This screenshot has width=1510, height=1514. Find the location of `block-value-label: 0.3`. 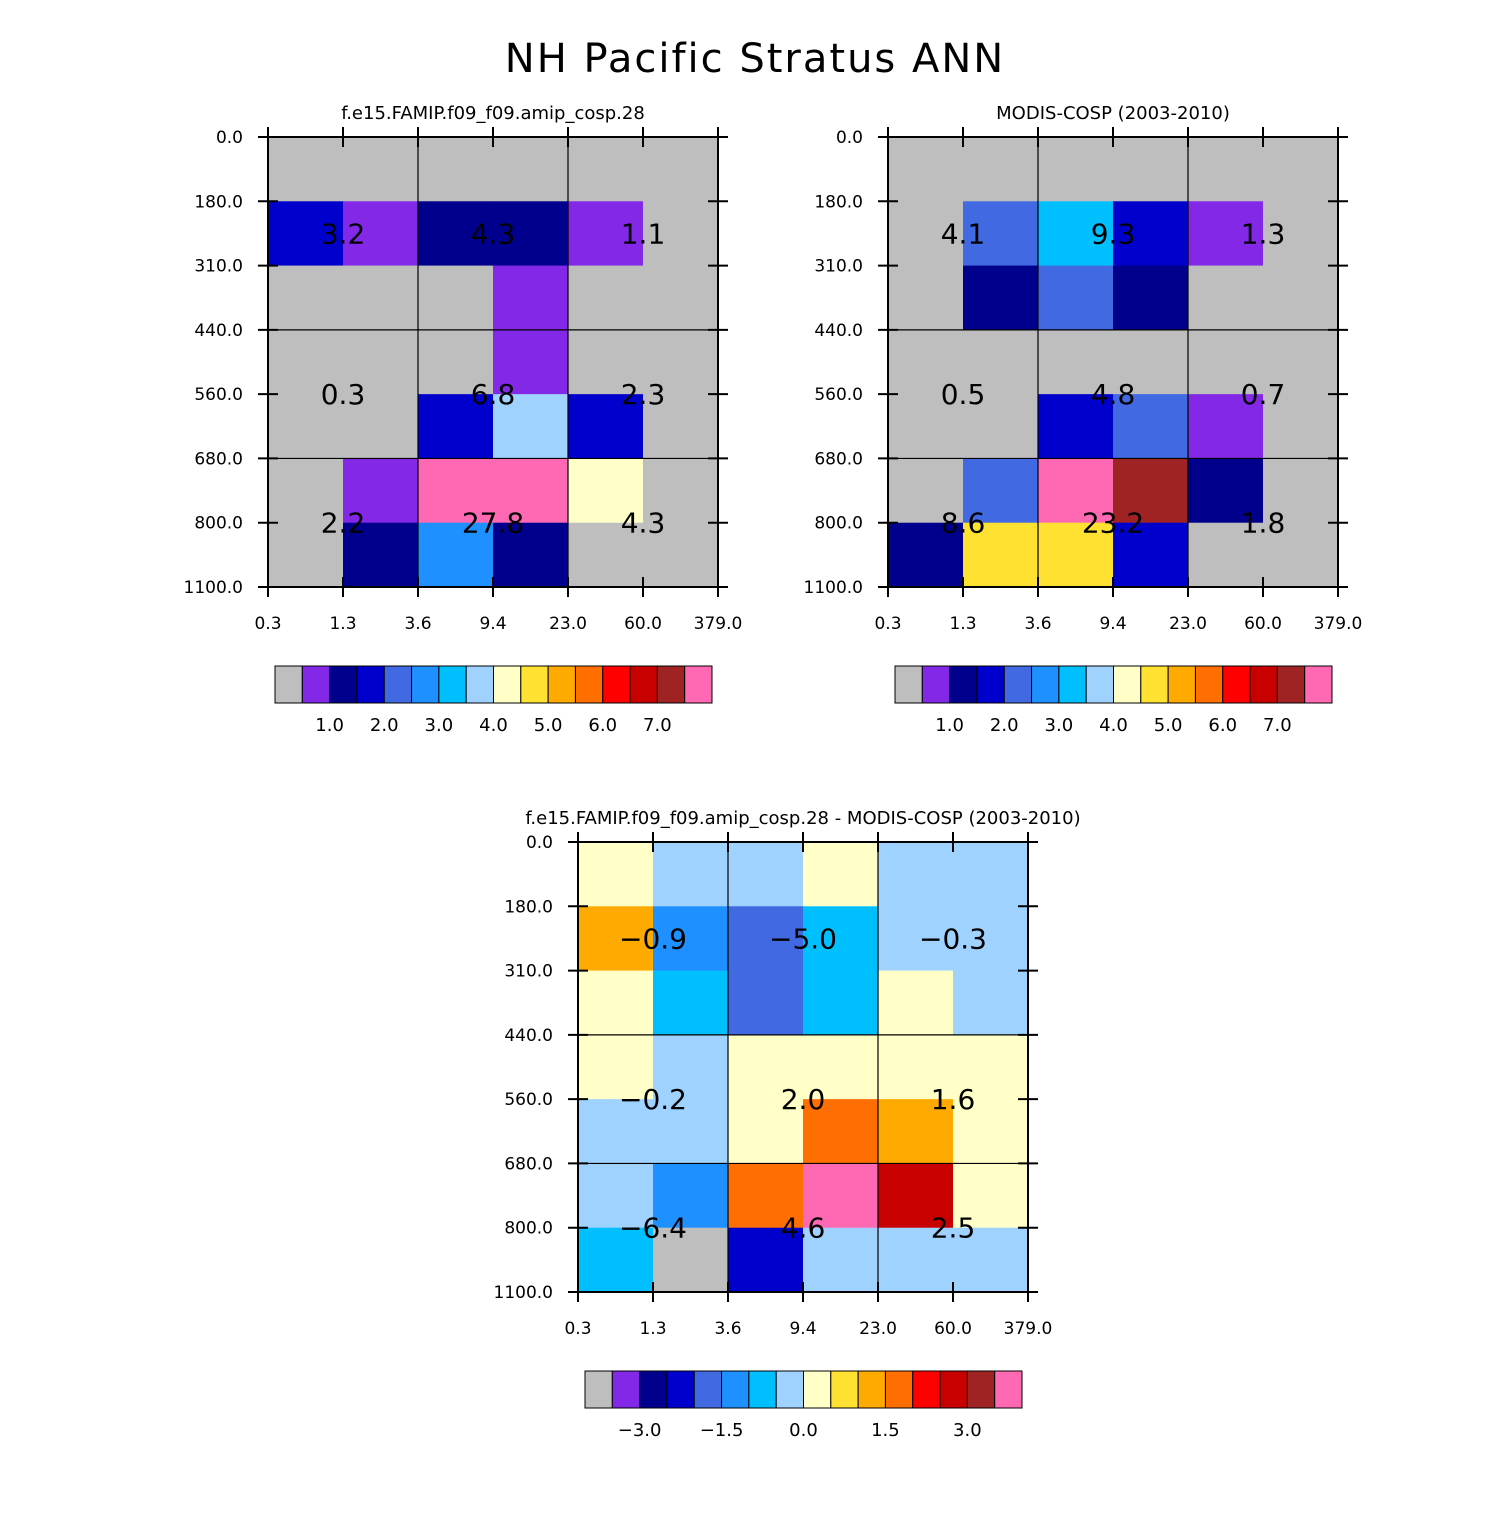

block-value-label: 0.3 is located at coordinates (343, 394).